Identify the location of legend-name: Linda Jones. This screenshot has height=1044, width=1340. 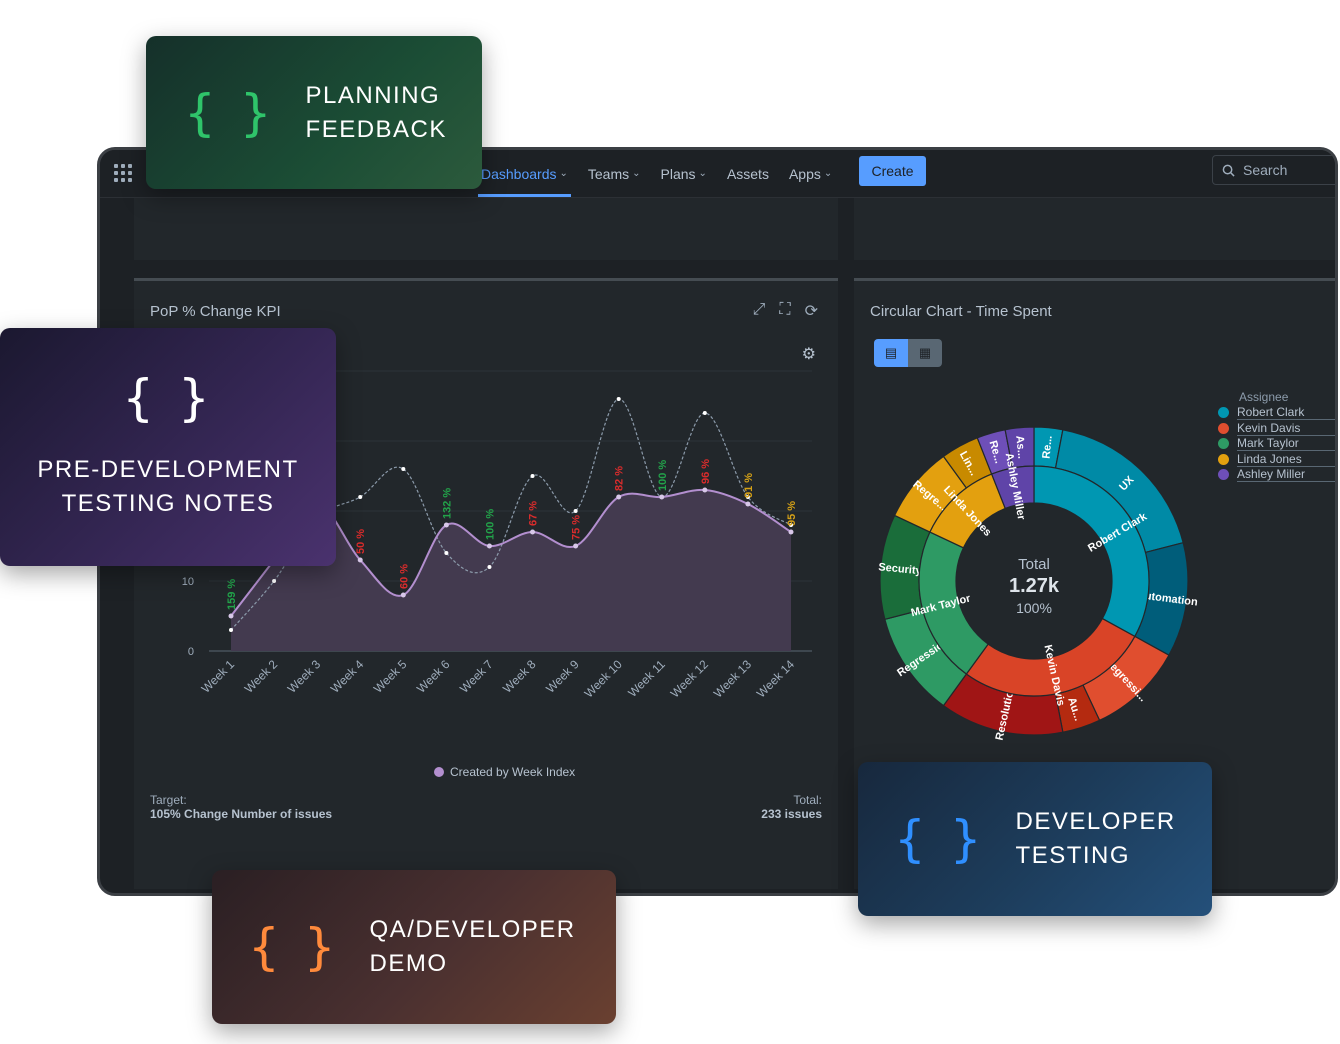
(1286, 459).